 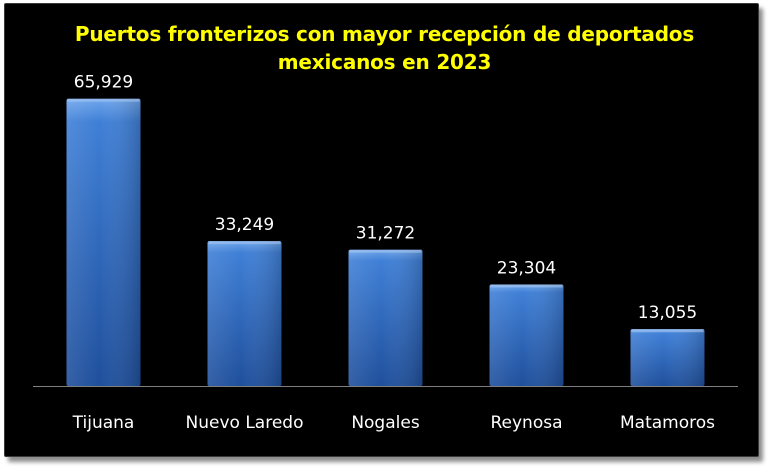 What do you see at coordinates (245, 423) in the screenshot?
I see `category-label: Nuevo Laredo` at bounding box center [245, 423].